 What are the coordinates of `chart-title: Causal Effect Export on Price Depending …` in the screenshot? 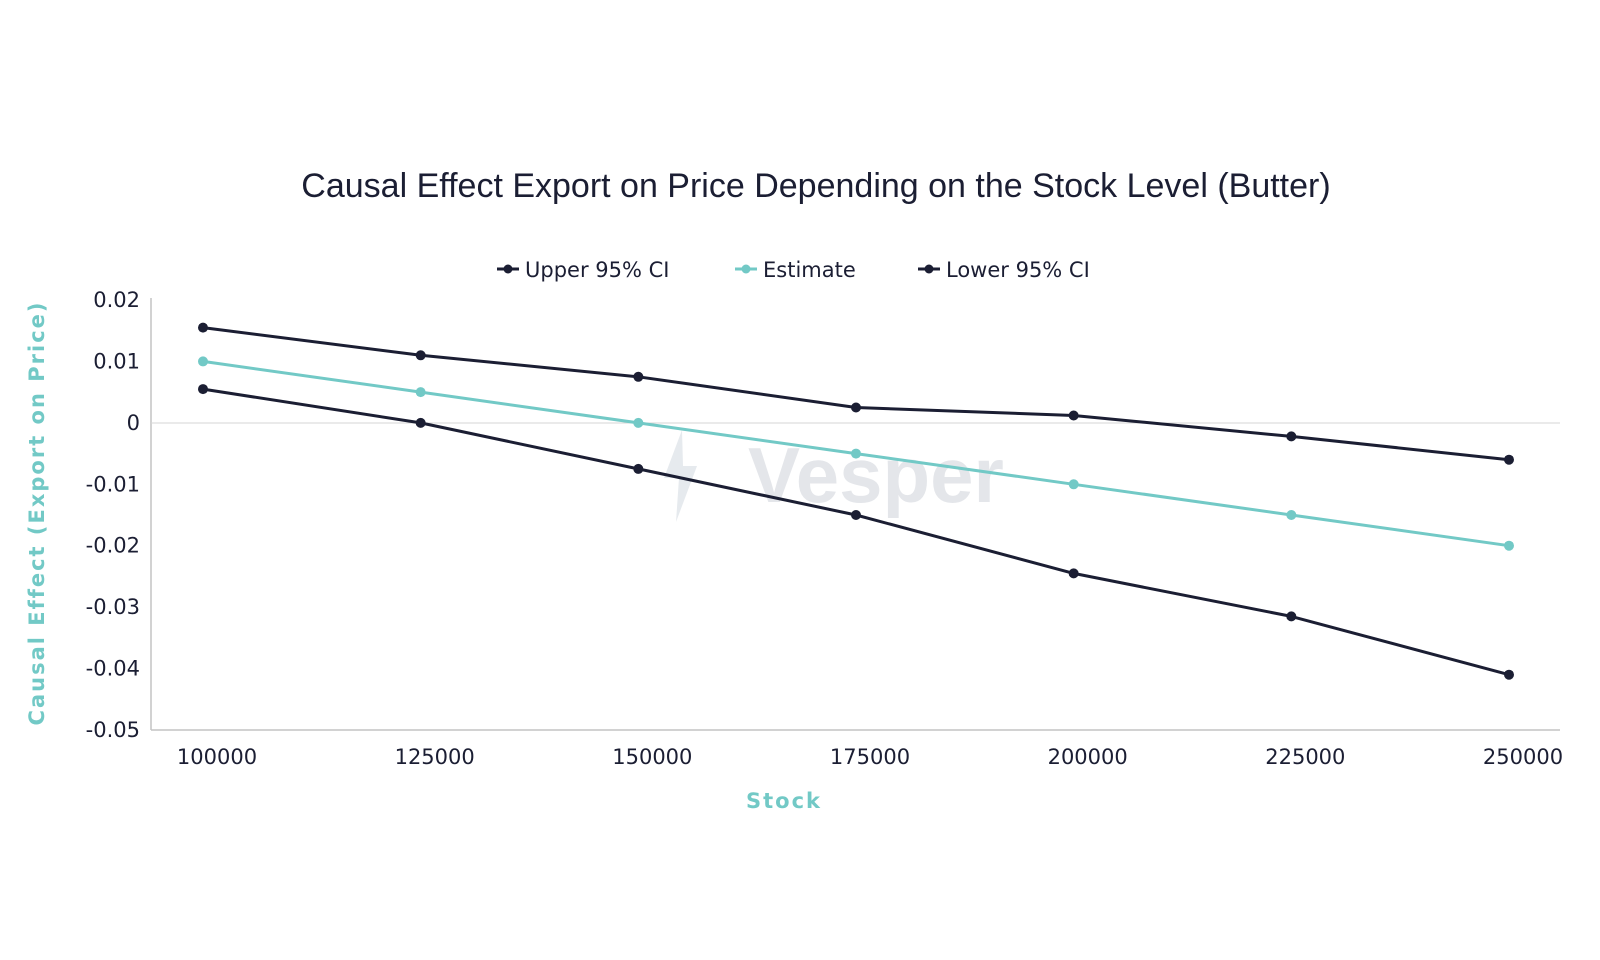 It's located at (815, 186).